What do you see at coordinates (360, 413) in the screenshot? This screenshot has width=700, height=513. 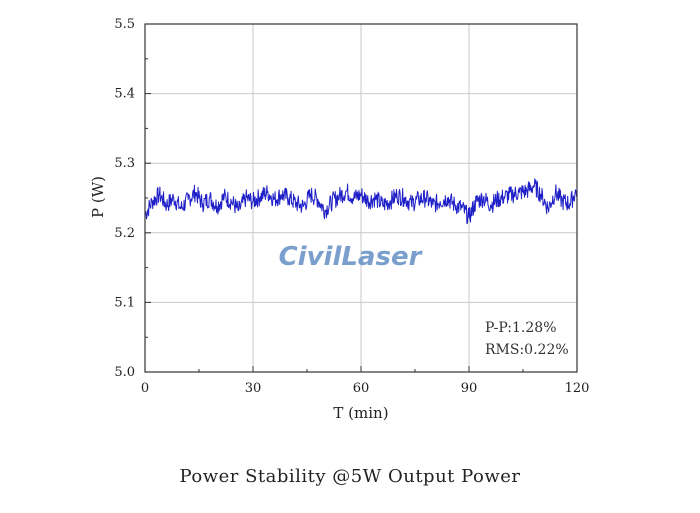 I see `x-axis-label: T (min)` at bounding box center [360, 413].